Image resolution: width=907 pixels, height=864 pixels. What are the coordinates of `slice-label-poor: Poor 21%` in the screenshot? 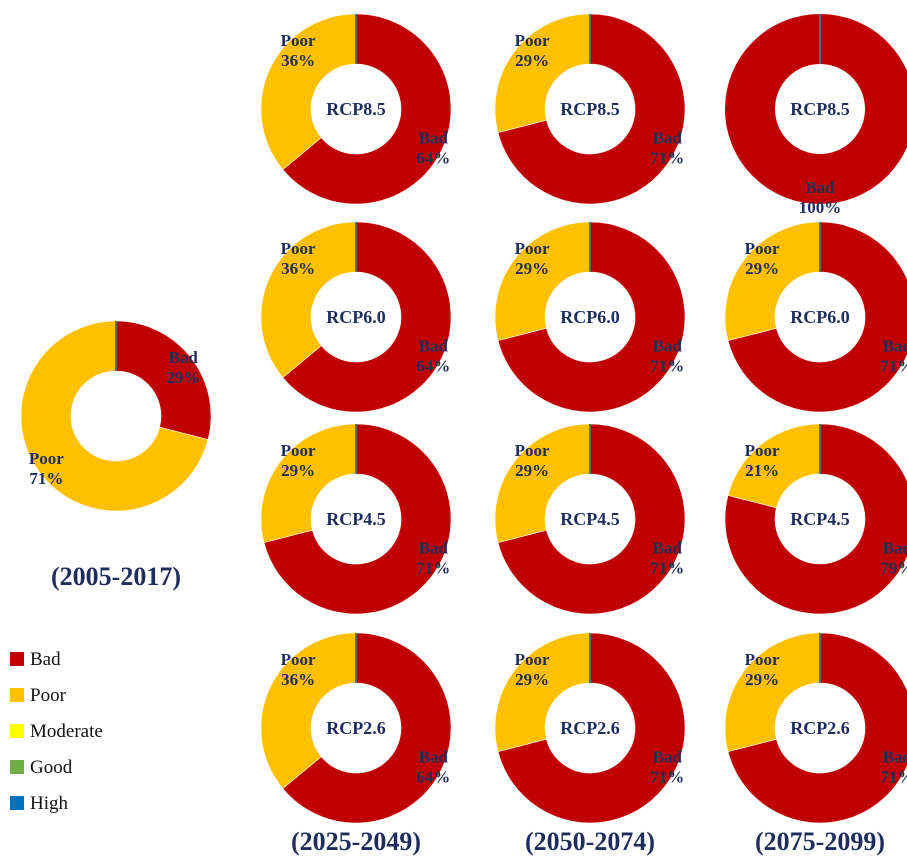 It's located at (762, 460).